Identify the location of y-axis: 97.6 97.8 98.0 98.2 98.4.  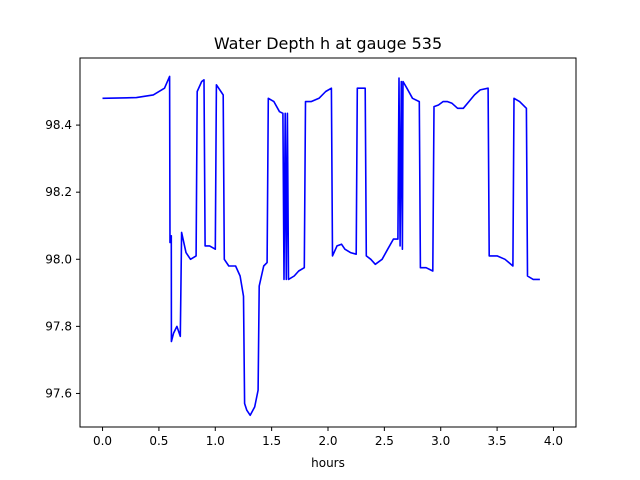
(62, 259).